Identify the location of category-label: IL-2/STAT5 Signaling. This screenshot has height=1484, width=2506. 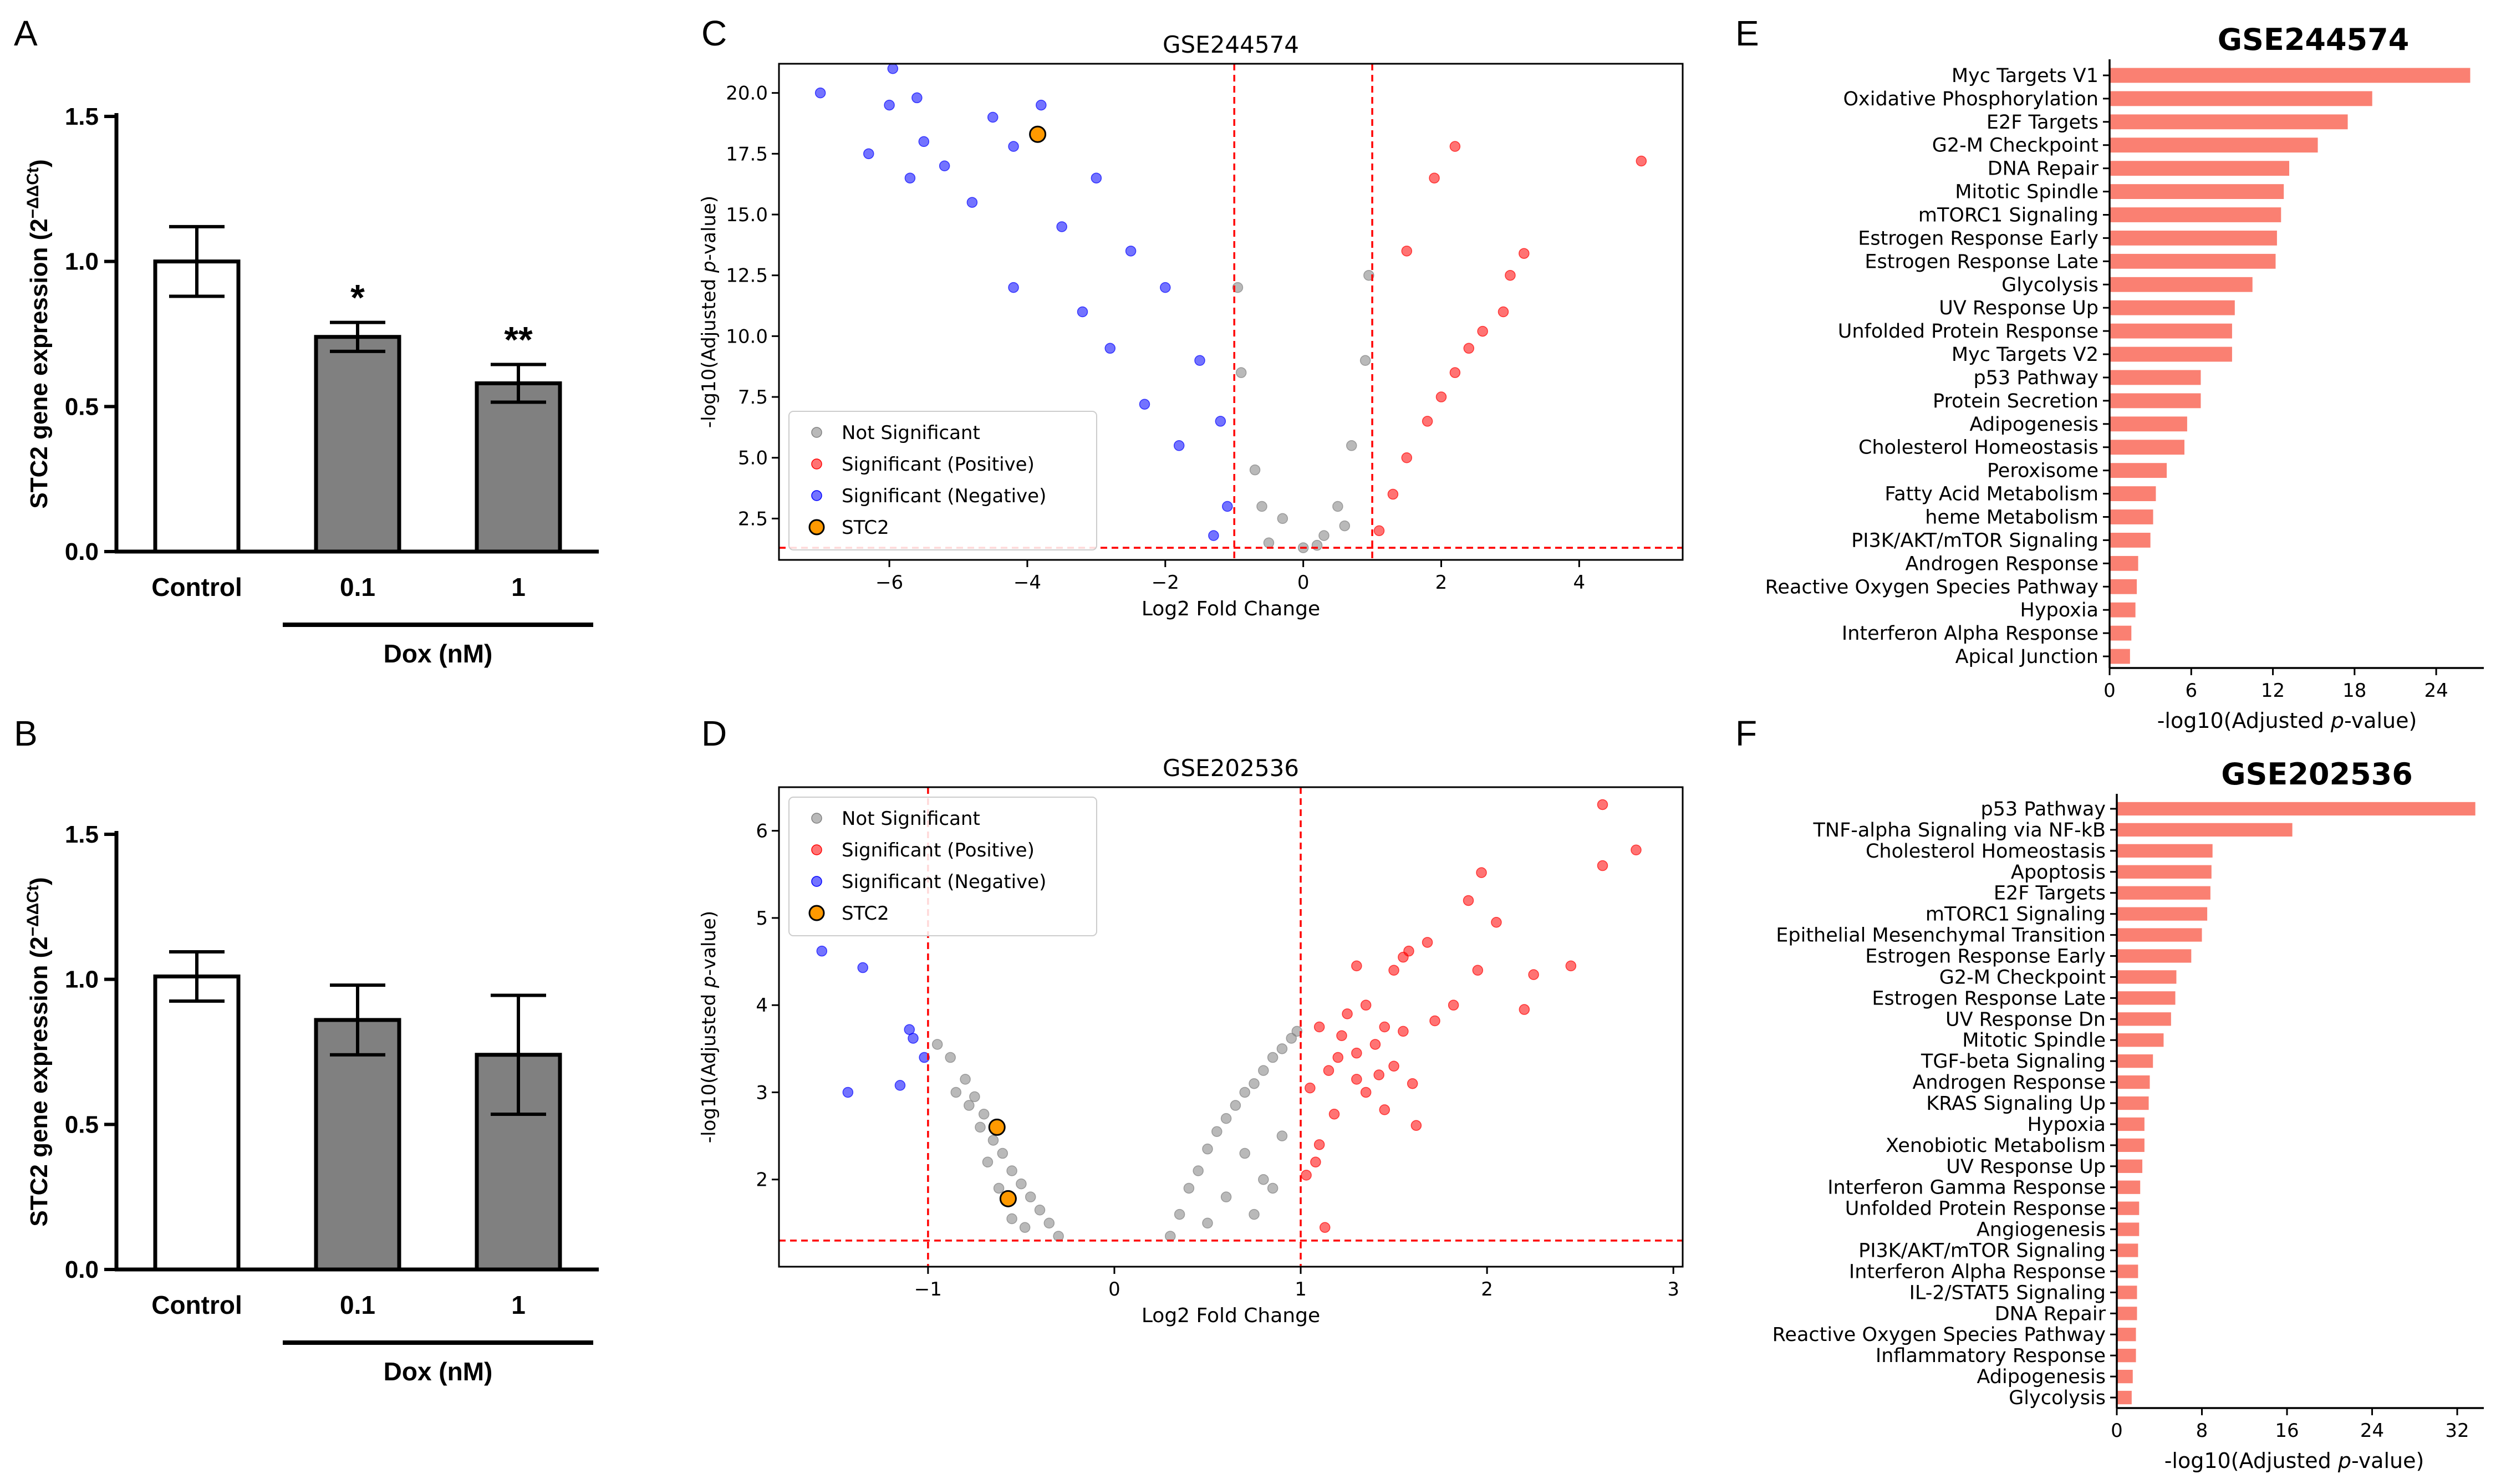
(2008, 1293).